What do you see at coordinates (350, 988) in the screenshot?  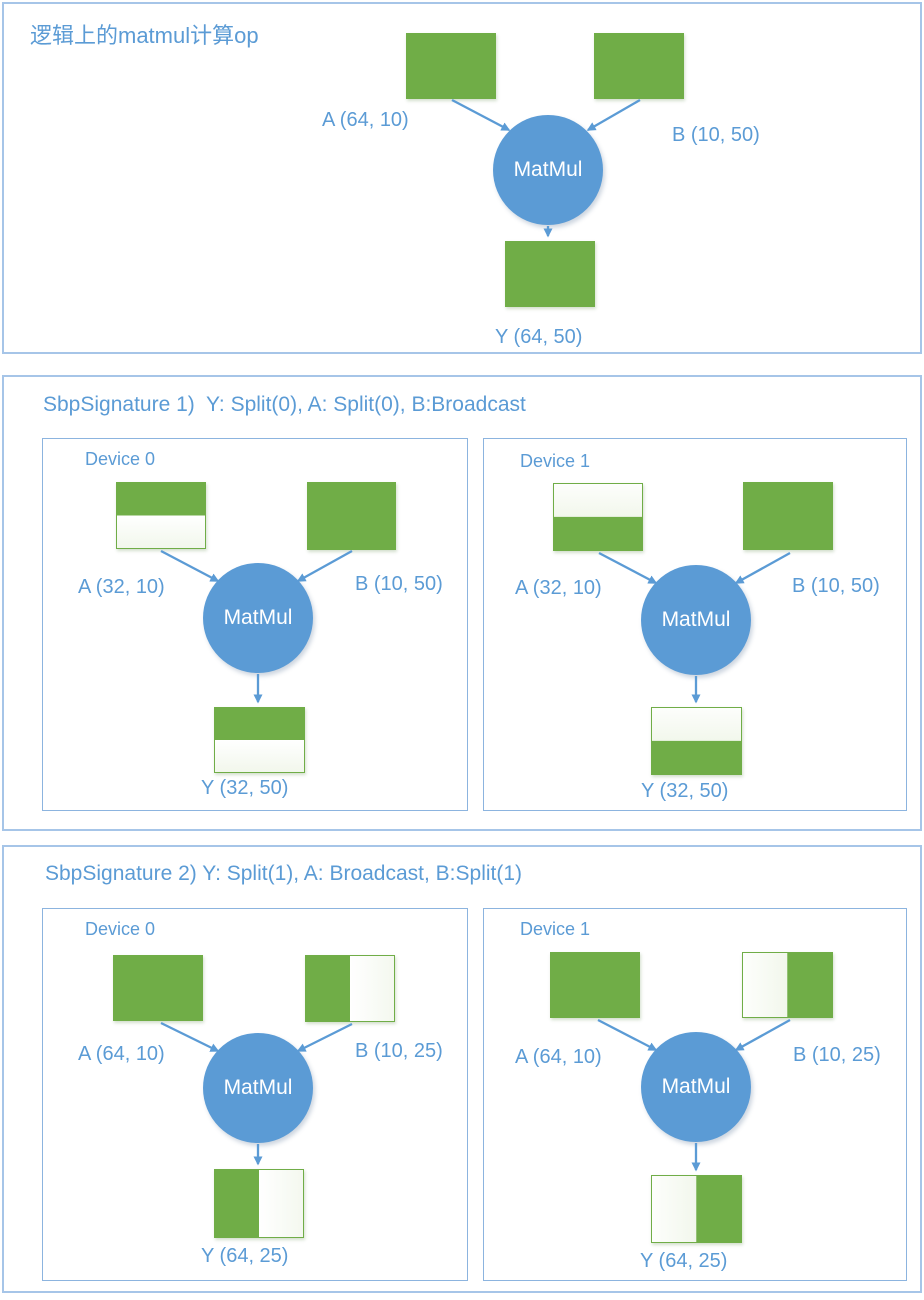 I see `sbp2-d0-matrix-b` at bounding box center [350, 988].